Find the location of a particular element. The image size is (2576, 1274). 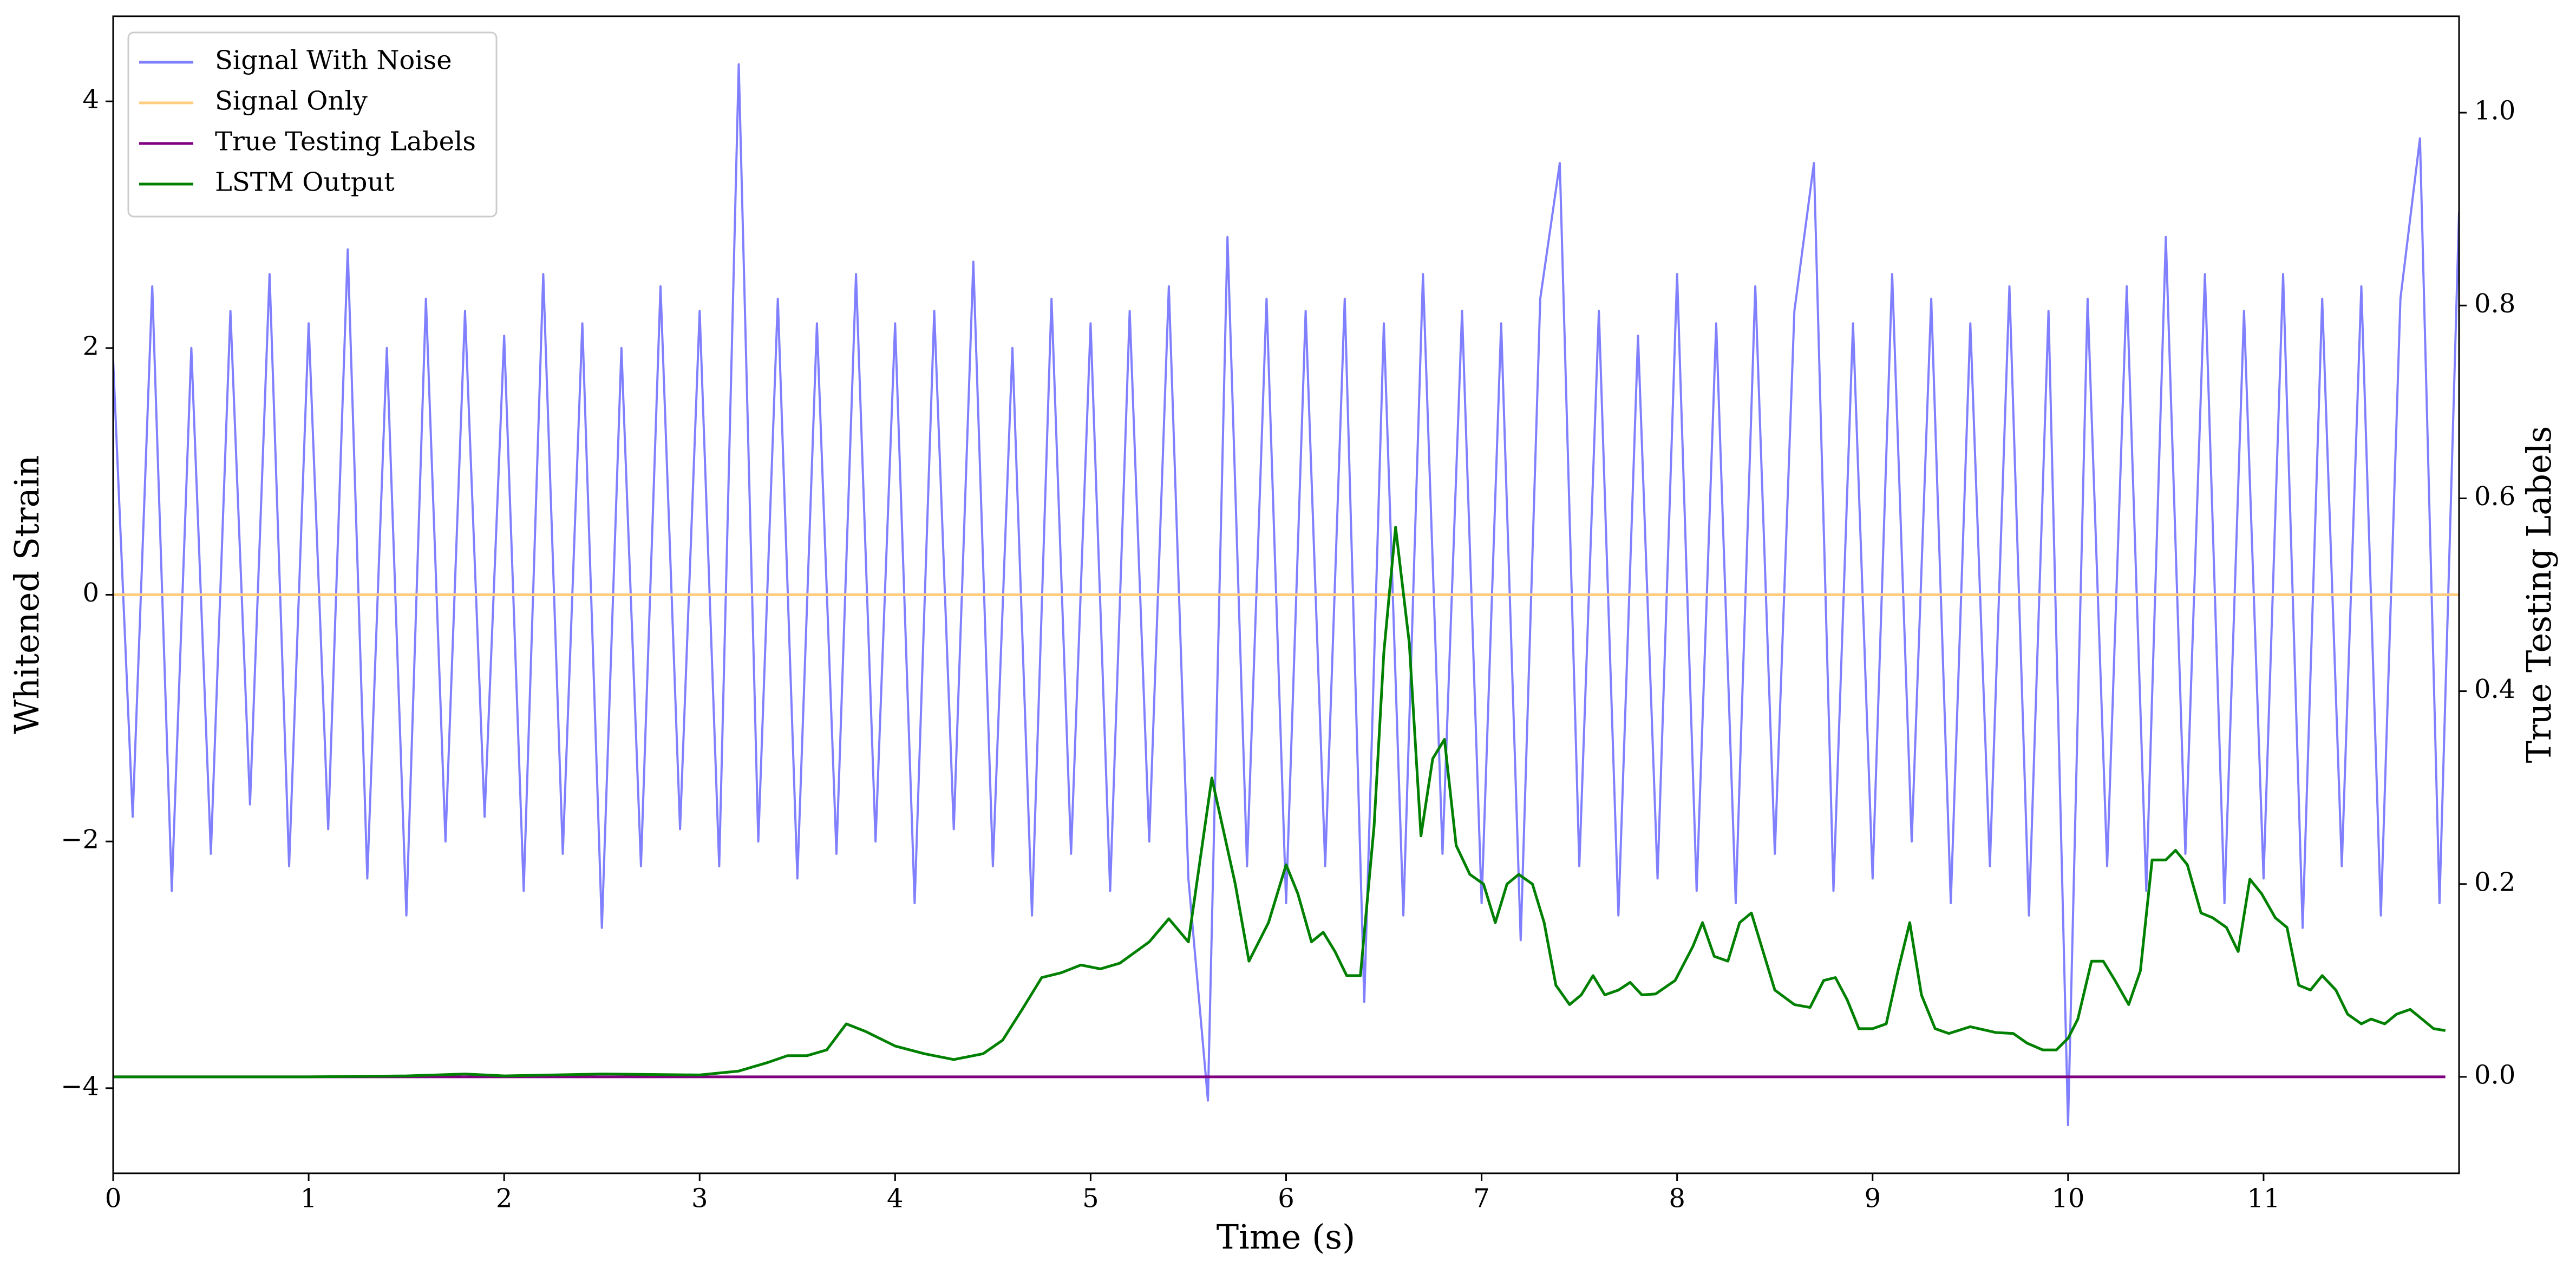

legend-label: True Testing Labels is located at coordinates (345, 142).